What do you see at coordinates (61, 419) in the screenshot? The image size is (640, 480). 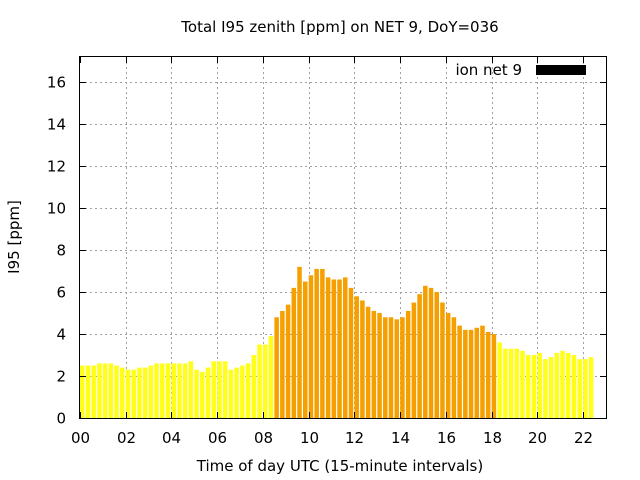 I see `y-tick-label: 0` at bounding box center [61, 419].